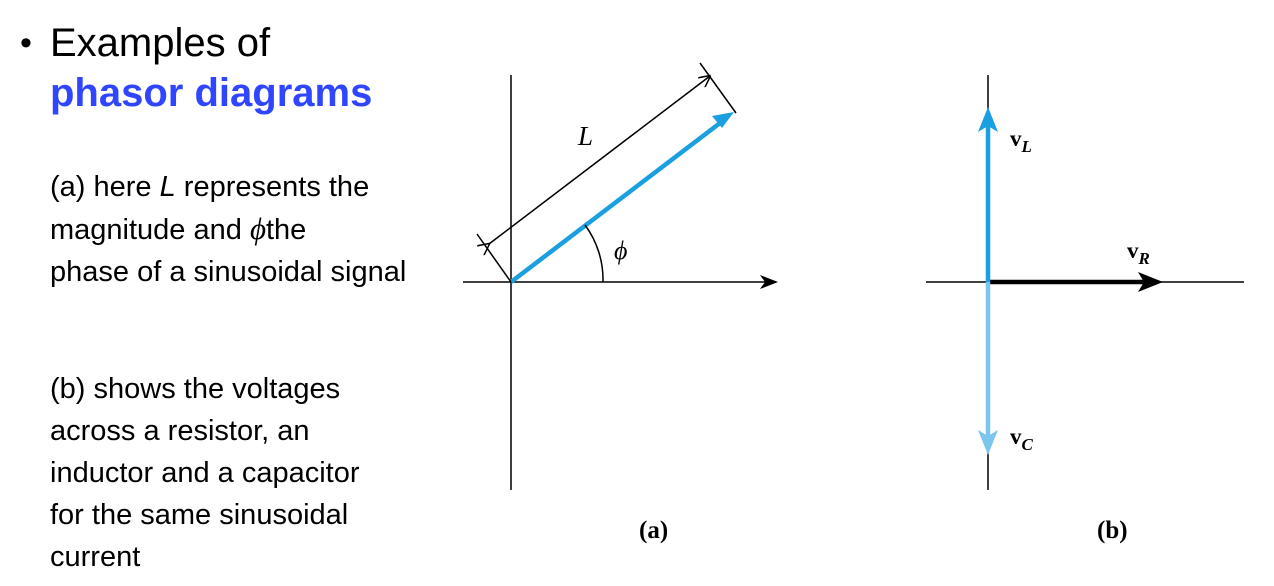 Image resolution: width=1274 pixels, height=586 pixels. Describe the element at coordinates (1016, 138) in the screenshot. I see `vL-main: v` at that location.